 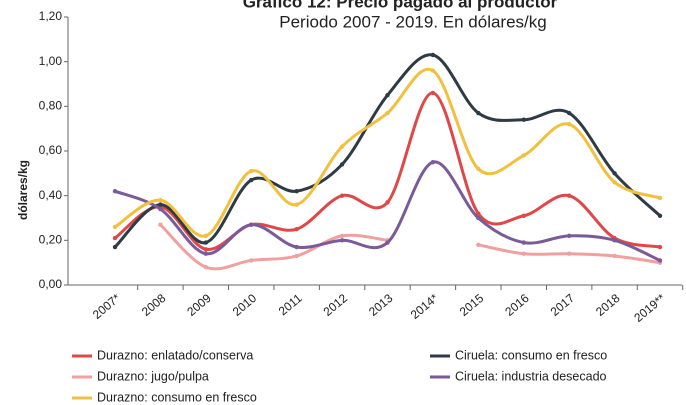 What do you see at coordinates (199, 305) in the screenshot?
I see `x-tick-label: 2009` at bounding box center [199, 305].